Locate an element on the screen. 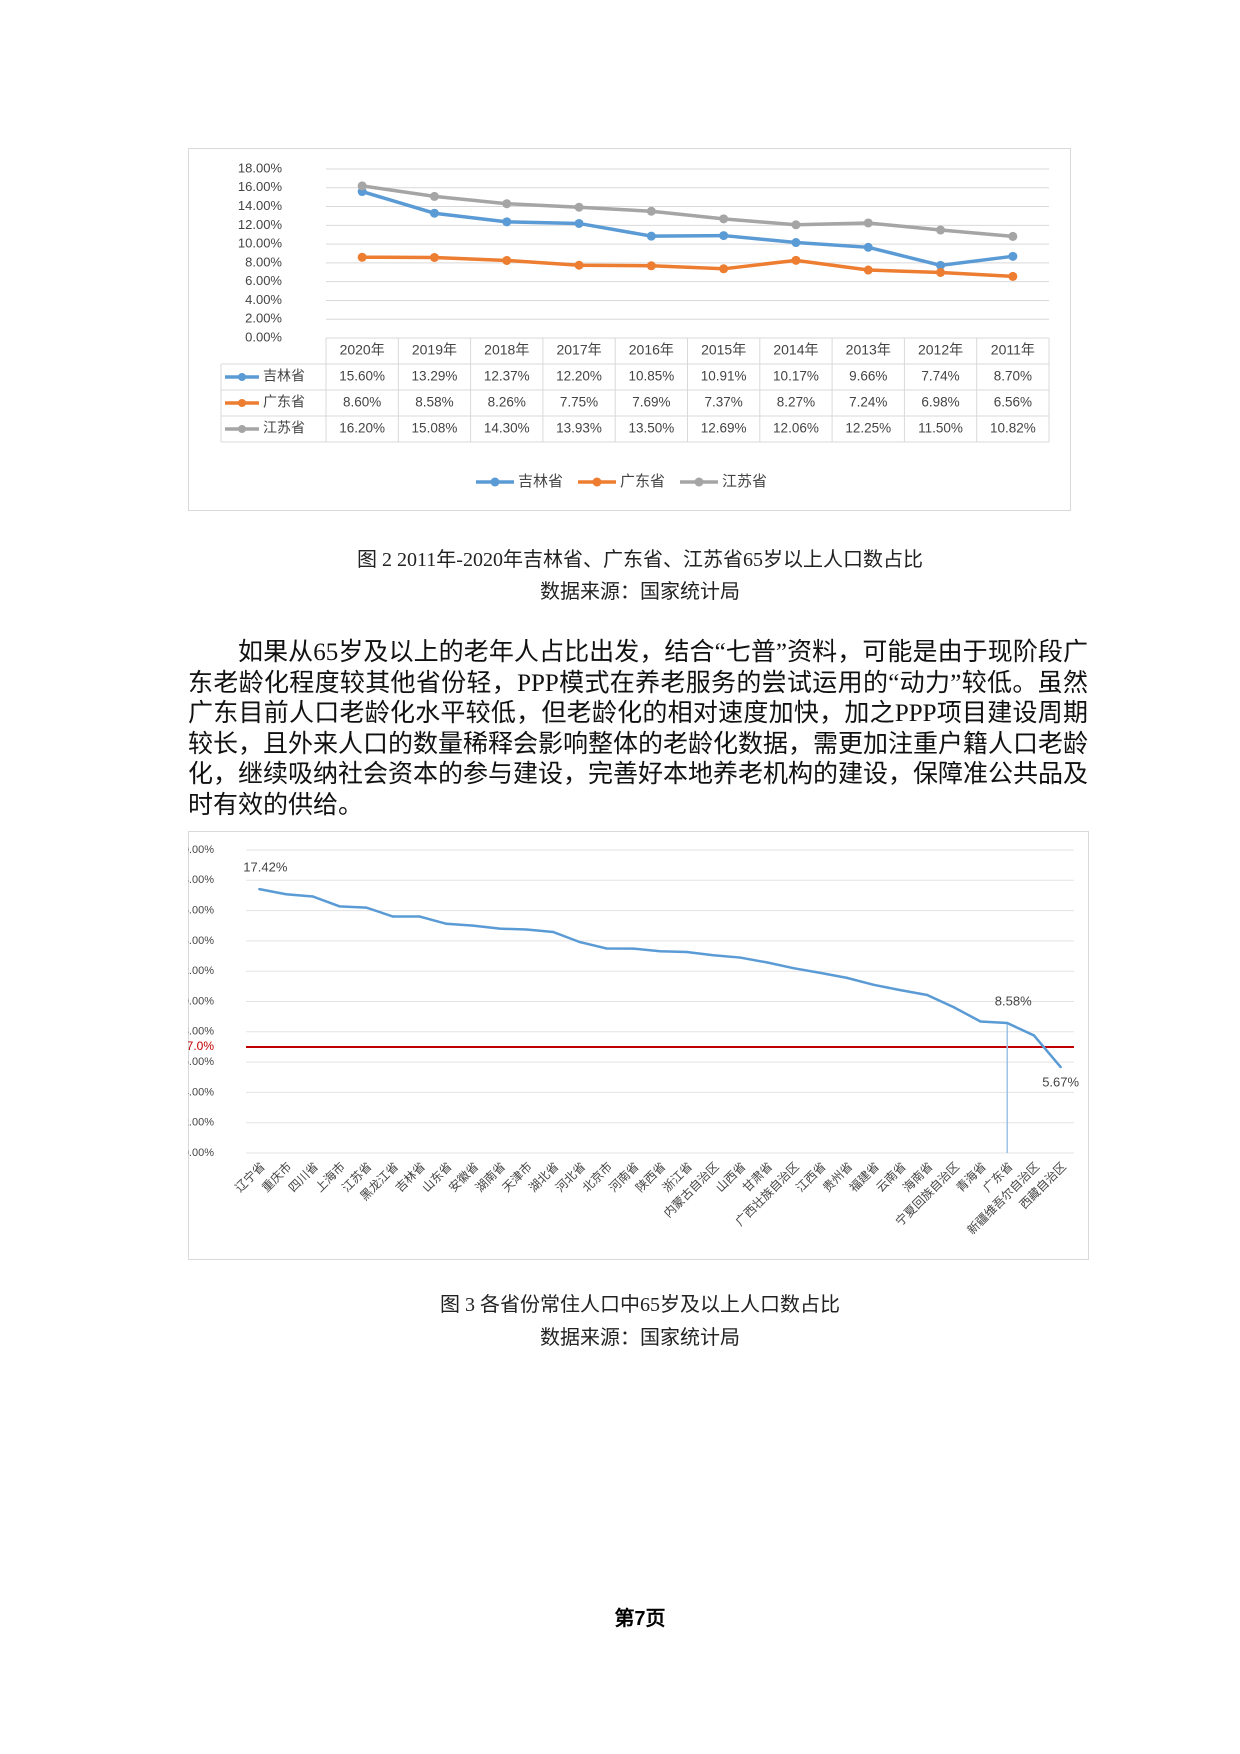 This screenshot has width=1240, height=1754. table-value: 9.66% is located at coordinates (868, 376).